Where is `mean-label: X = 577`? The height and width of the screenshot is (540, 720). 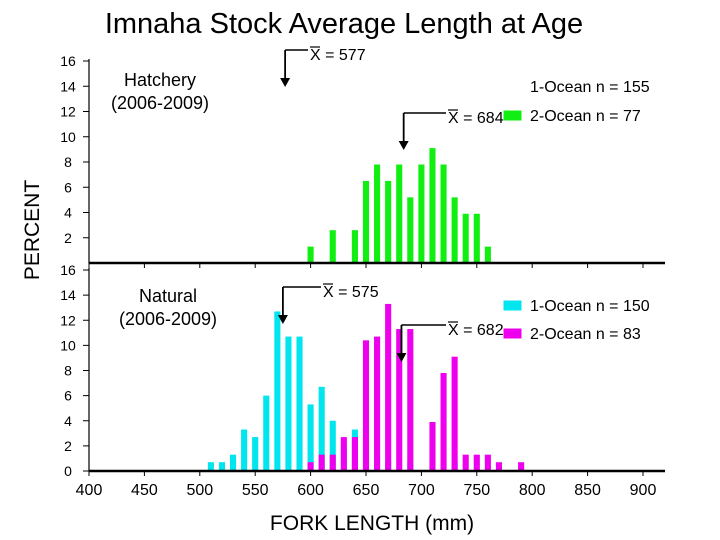 mean-label: X = 577 is located at coordinates (338, 55).